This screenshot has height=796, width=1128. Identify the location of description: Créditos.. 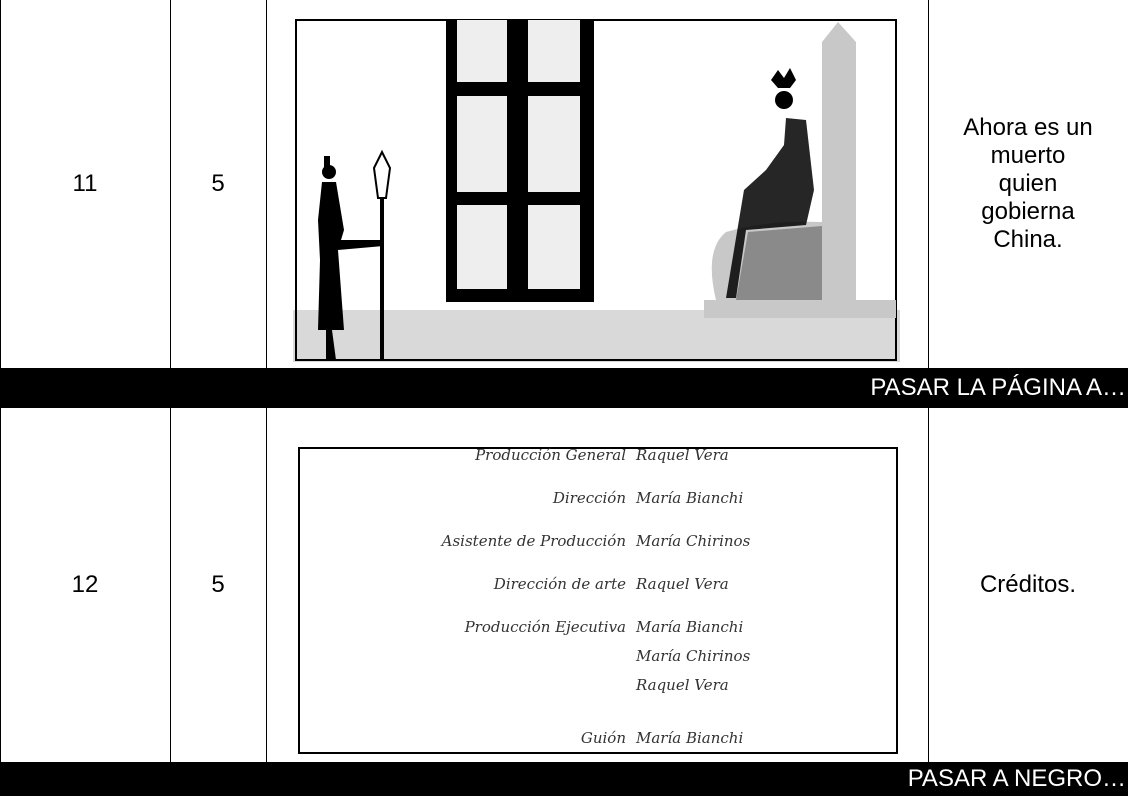
(1028, 585).